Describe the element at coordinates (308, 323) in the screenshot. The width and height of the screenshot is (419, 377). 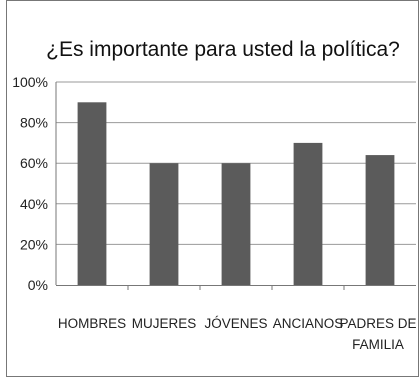
I see `x-category-label: ANCIANOS` at that location.